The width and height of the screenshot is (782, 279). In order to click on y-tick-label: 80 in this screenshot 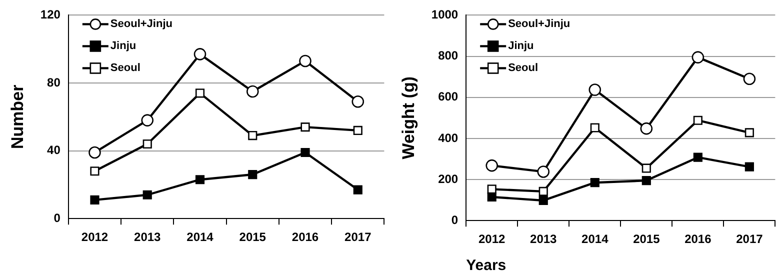, I will do `click(54, 82)`.